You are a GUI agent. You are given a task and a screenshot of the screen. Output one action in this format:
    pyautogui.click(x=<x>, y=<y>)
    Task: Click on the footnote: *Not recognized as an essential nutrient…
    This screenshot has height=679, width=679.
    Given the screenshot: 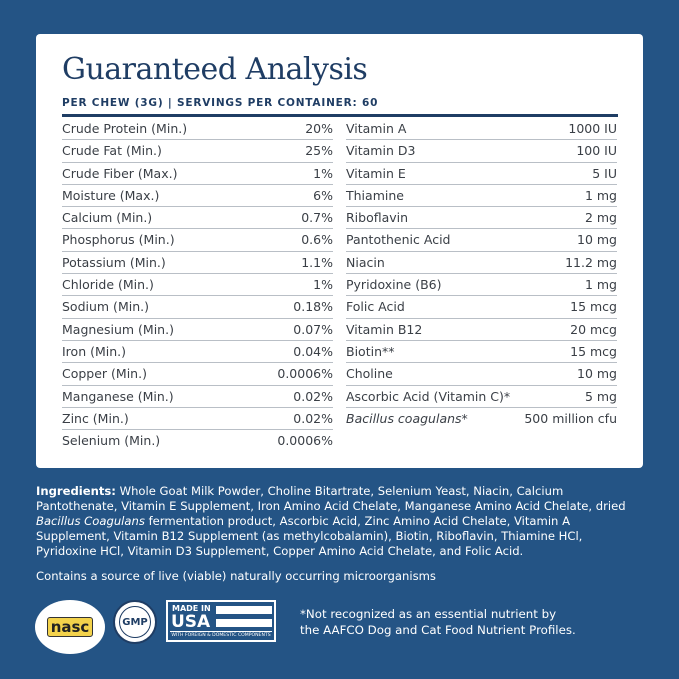 What is the action you would take?
    pyautogui.click(x=438, y=622)
    